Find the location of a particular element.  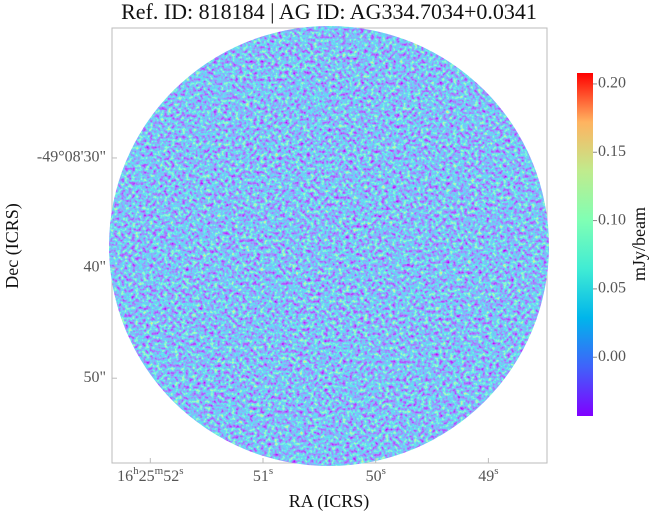

y-tick-label: 50" is located at coordinates (94, 377).